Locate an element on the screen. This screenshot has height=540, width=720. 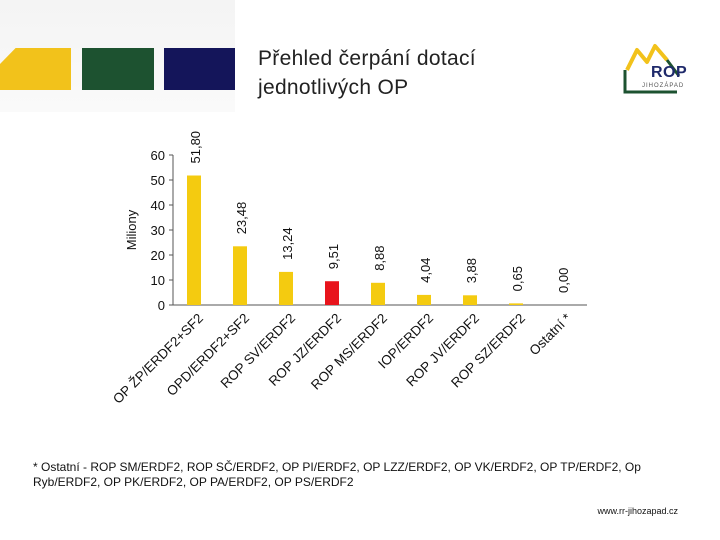
page-title: Přehled čerpání dotací jednotlivých OP is located at coordinates (367, 73).